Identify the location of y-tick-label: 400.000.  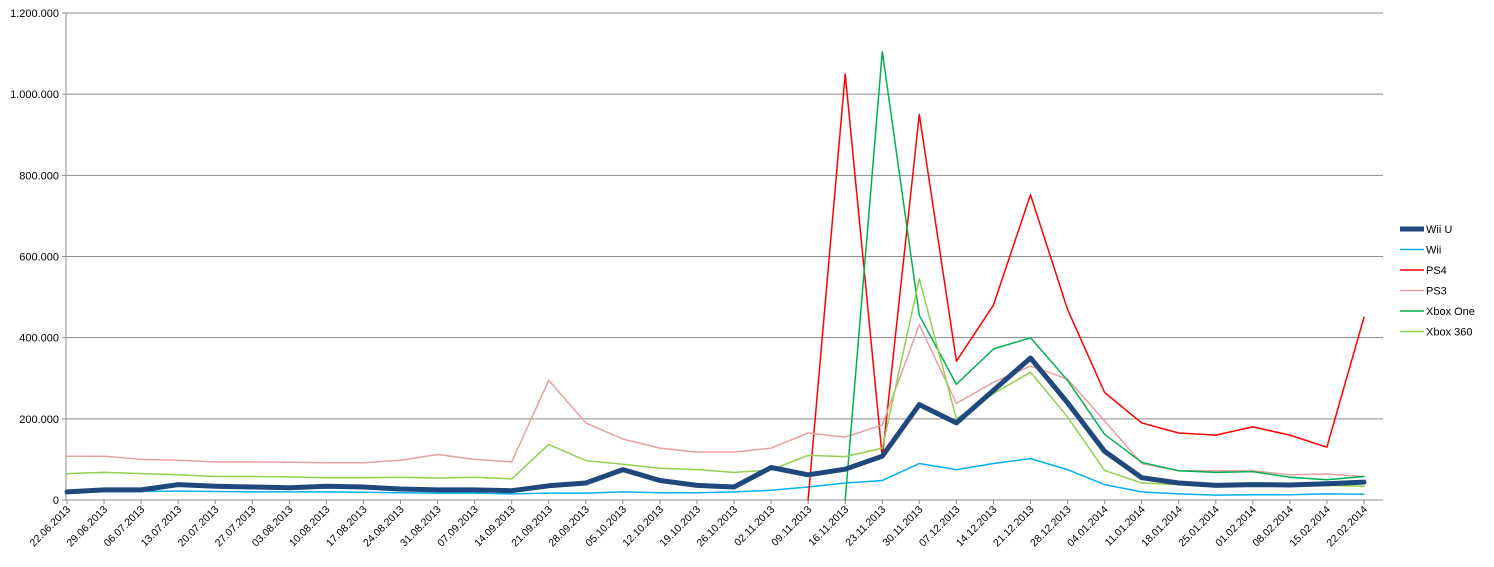
(39, 339).